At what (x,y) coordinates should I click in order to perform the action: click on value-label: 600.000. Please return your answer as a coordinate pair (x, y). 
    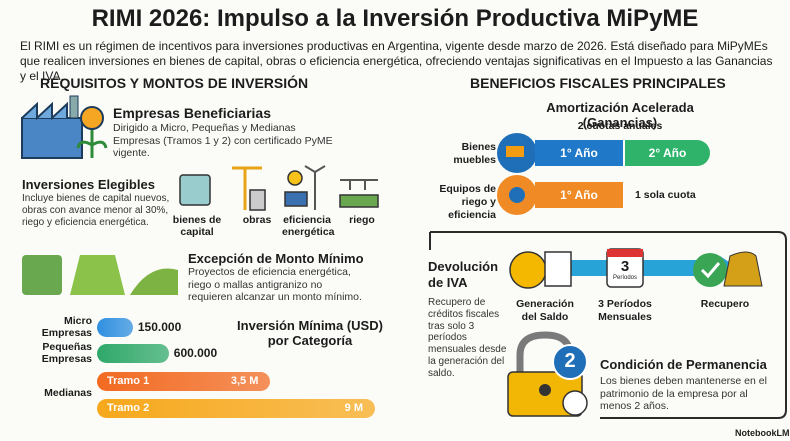
    Looking at the image, I should click on (195, 353).